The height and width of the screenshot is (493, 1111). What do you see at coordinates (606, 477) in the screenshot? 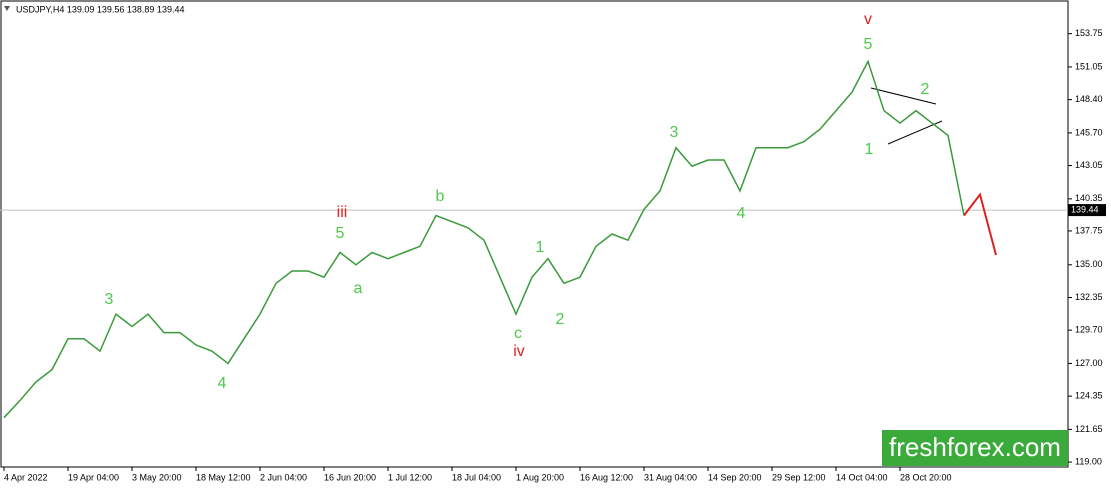
I see `x-tick-label: 16 Aug 12:00` at bounding box center [606, 477].